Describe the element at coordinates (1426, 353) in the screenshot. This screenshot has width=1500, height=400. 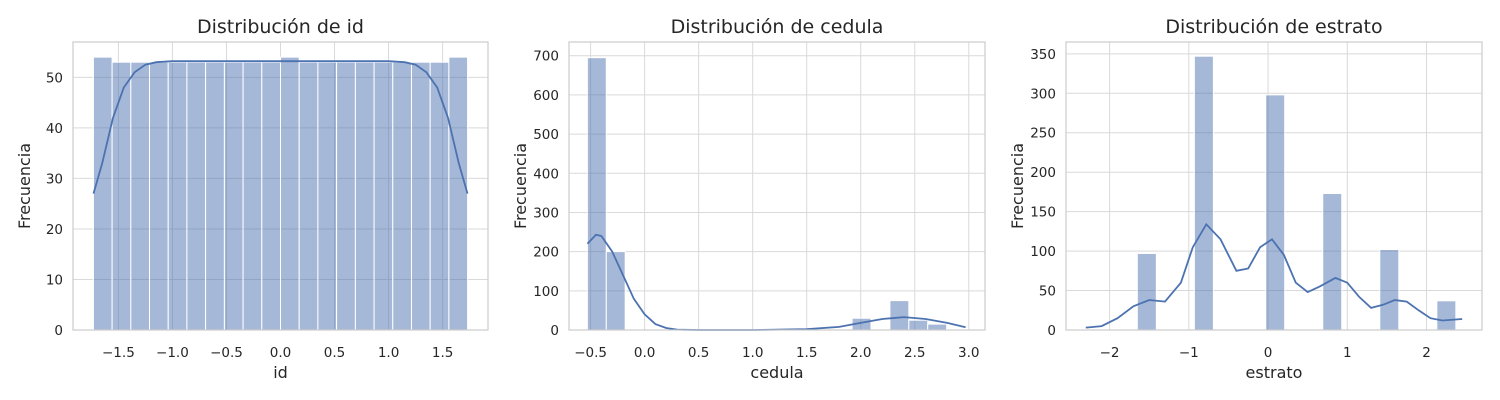
I see `estrato-x-tick-label: 2` at that location.